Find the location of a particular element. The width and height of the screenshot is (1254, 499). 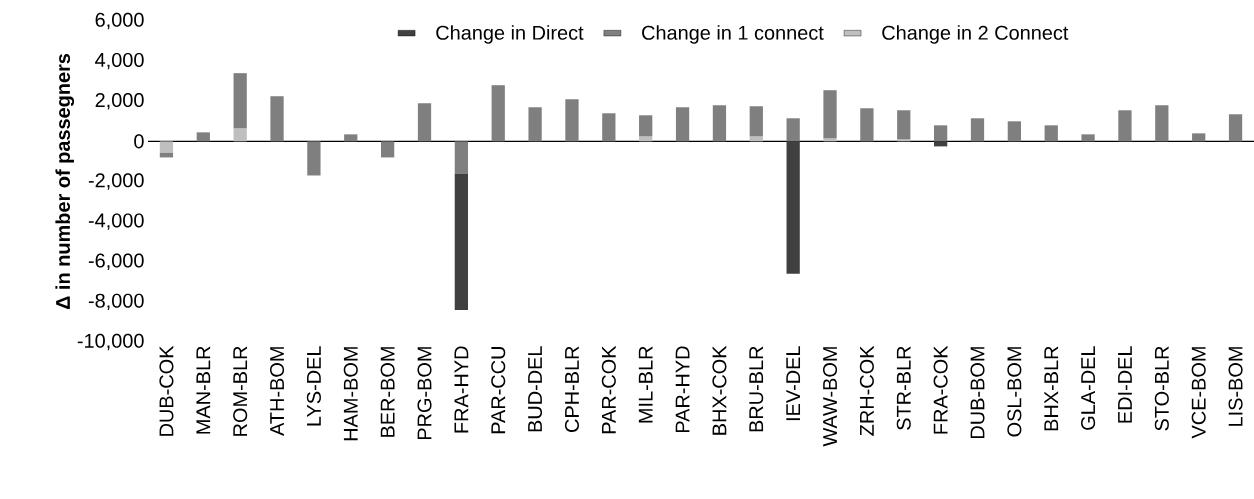

x-tick-label: ZRH-COK is located at coordinates (866, 390).